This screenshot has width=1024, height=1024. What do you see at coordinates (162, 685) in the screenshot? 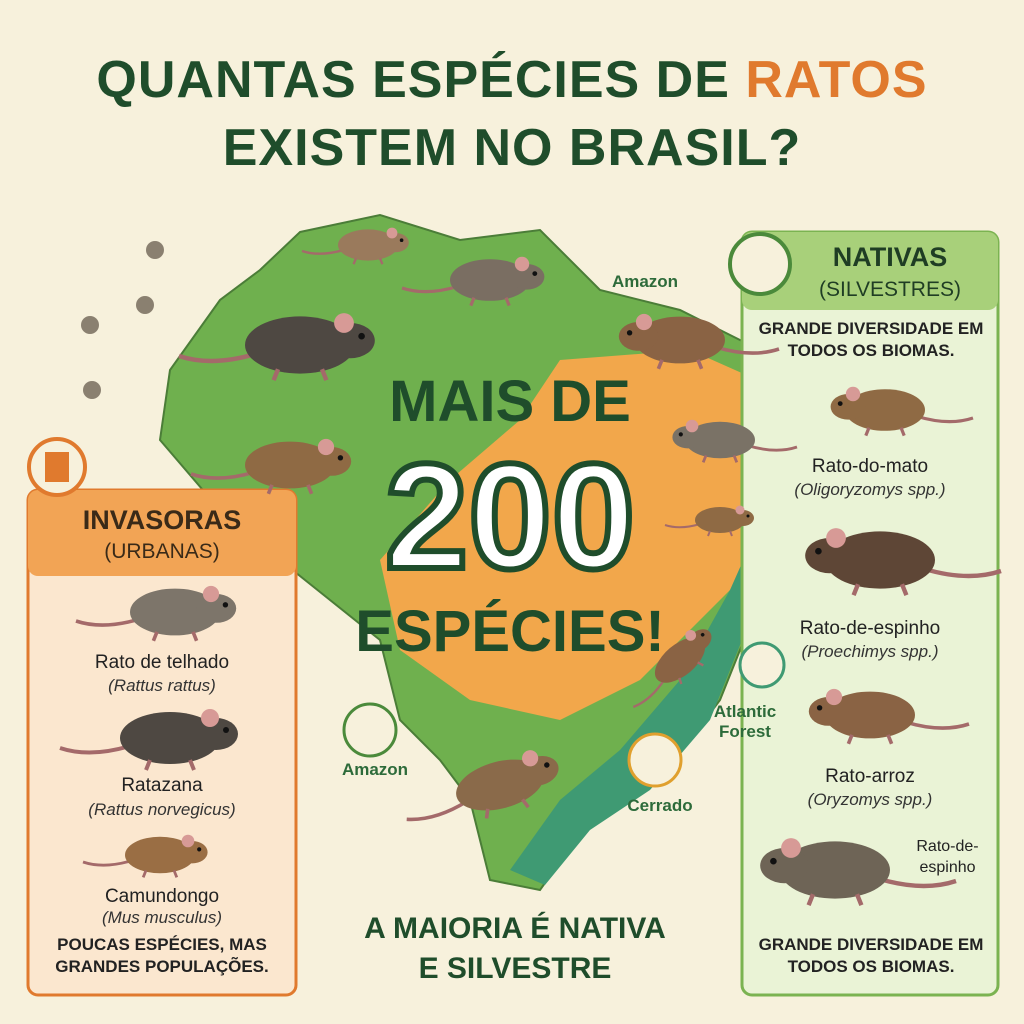
I see `species-scientific: (Rattus rattus)` at bounding box center [162, 685].